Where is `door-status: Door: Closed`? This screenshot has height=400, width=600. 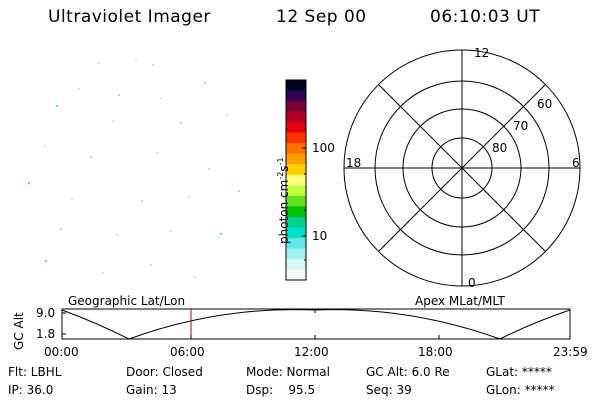
door-status: Door: Closed is located at coordinates (164, 372).